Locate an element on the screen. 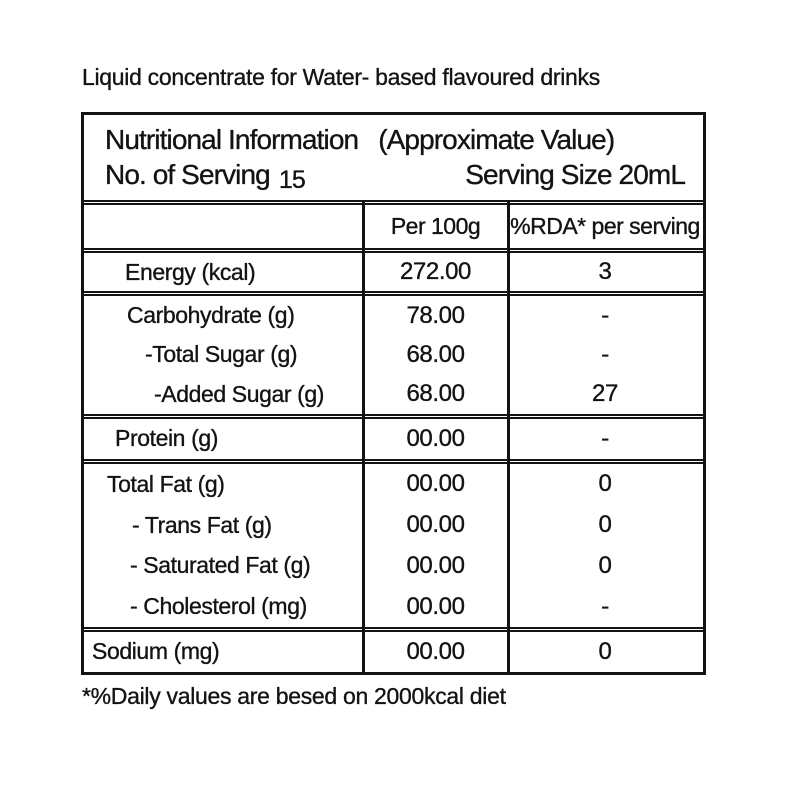  section-protein: Protein (g) 00.00 - is located at coordinates (393, 439).